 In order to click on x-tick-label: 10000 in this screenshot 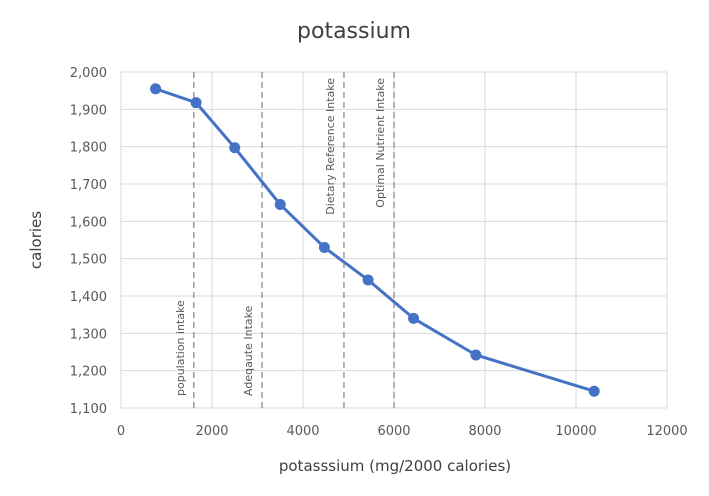, I will do `click(575, 431)`.